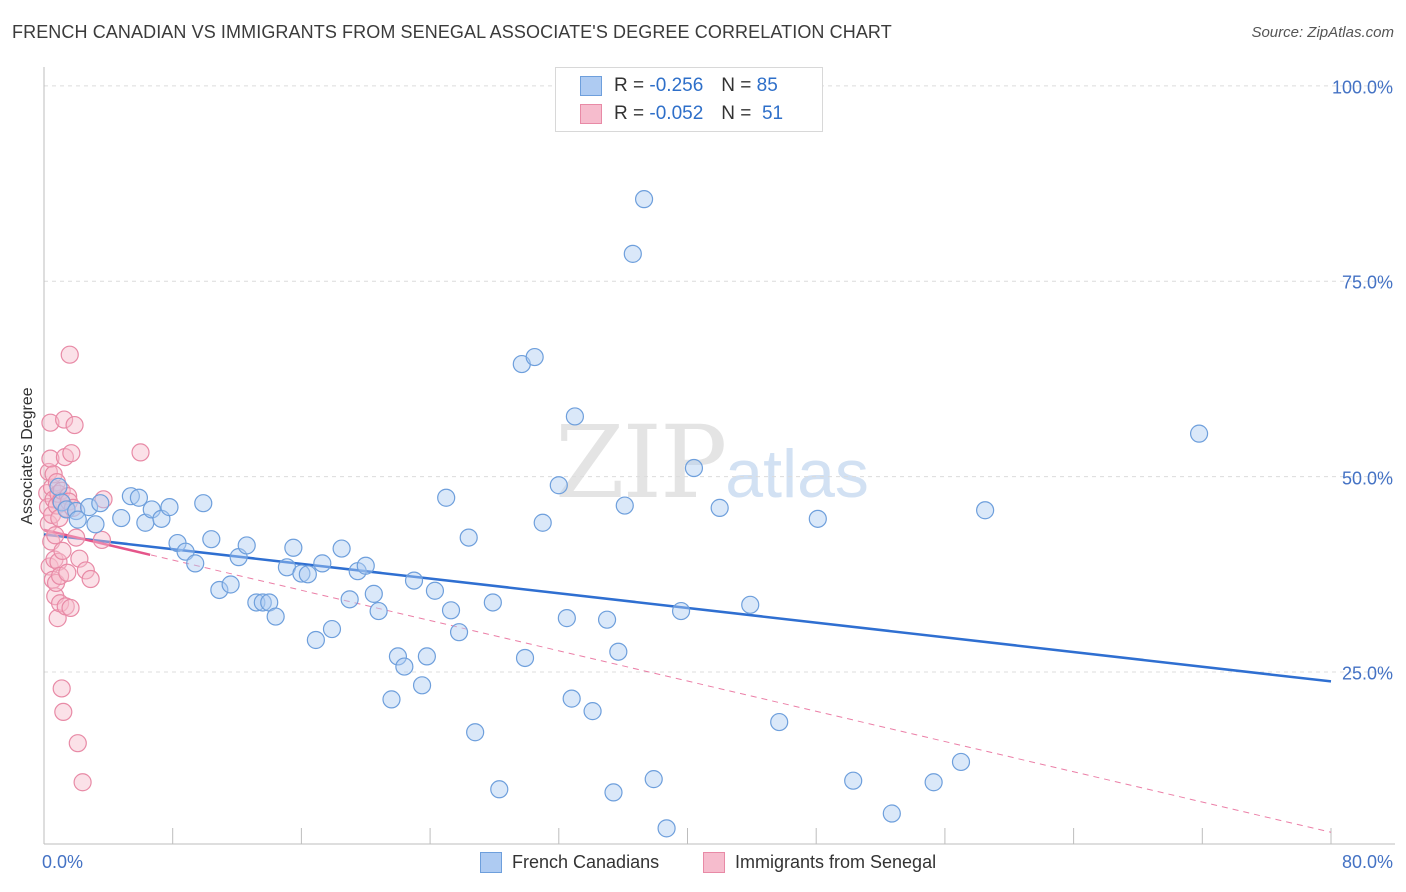 This screenshot has height=892, width=1406. Describe the element at coordinates (63, 862) in the screenshot. I see `x-tick-label: 0.0%` at that location.